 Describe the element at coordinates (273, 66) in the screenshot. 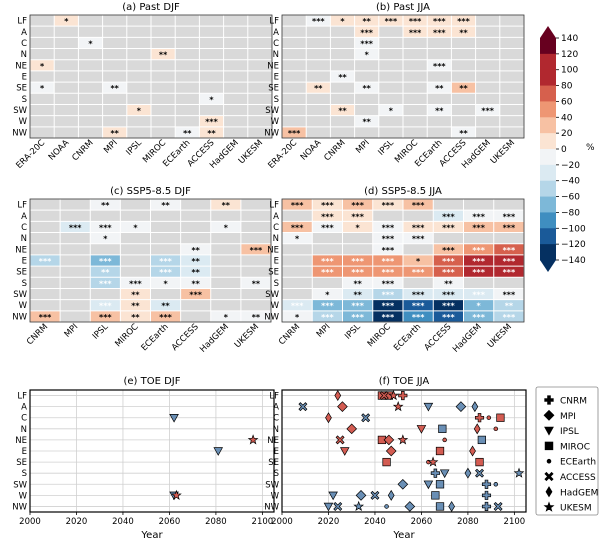

I see `y-tick-label: NE` at that location.